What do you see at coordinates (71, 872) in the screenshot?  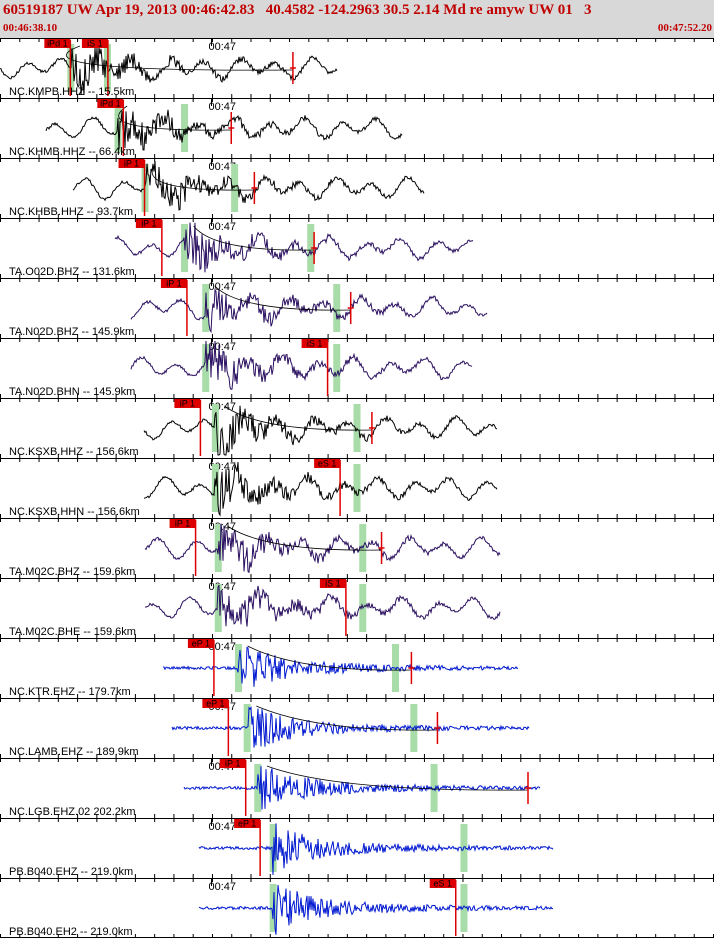 I see `channel-label: PB.B040.EHZ -- 219.0km` at bounding box center [71, 872].